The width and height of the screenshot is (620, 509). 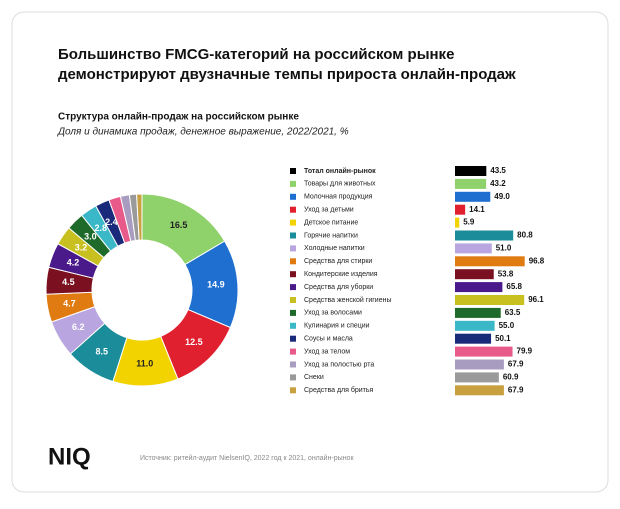 I want to click on legend-label: Соусы и масла, so click(x=328, y=339).